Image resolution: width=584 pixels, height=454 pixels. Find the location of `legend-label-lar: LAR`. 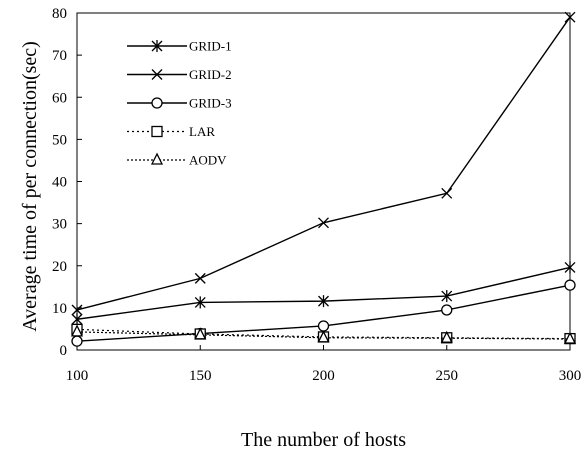

legend-label-lar: LAR is located at coordinates (202, 131).